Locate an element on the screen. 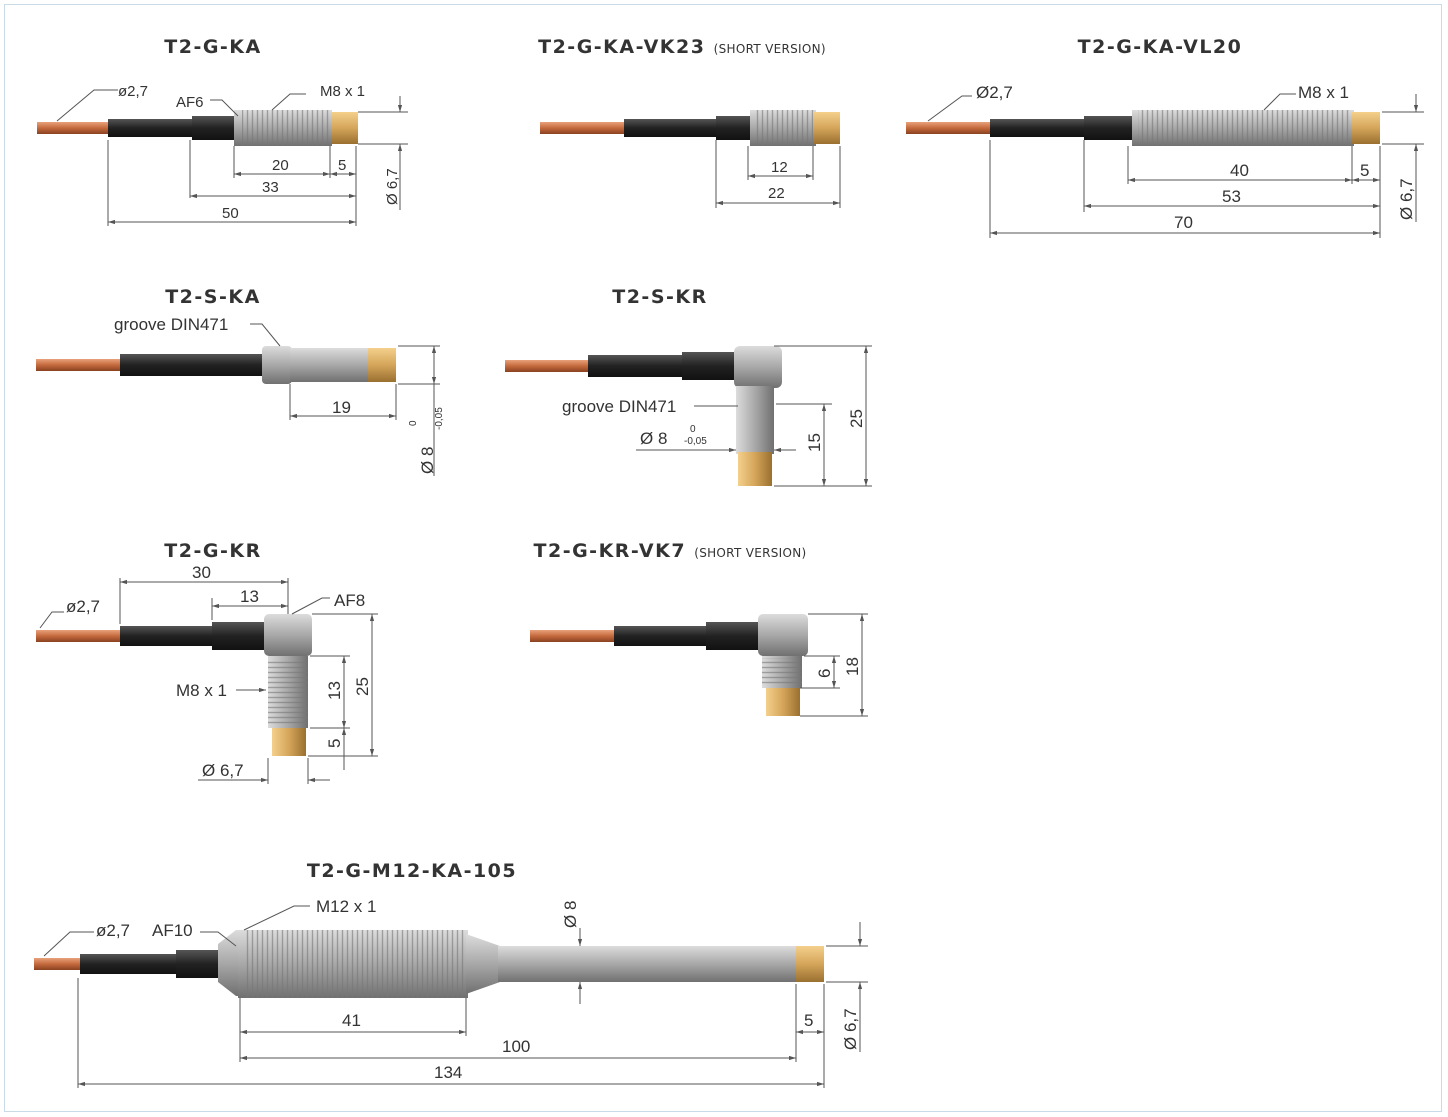 Image resolution: width=1448 pixels, height=1117 pixels. elbow-head is located at coordinates (758, 367).